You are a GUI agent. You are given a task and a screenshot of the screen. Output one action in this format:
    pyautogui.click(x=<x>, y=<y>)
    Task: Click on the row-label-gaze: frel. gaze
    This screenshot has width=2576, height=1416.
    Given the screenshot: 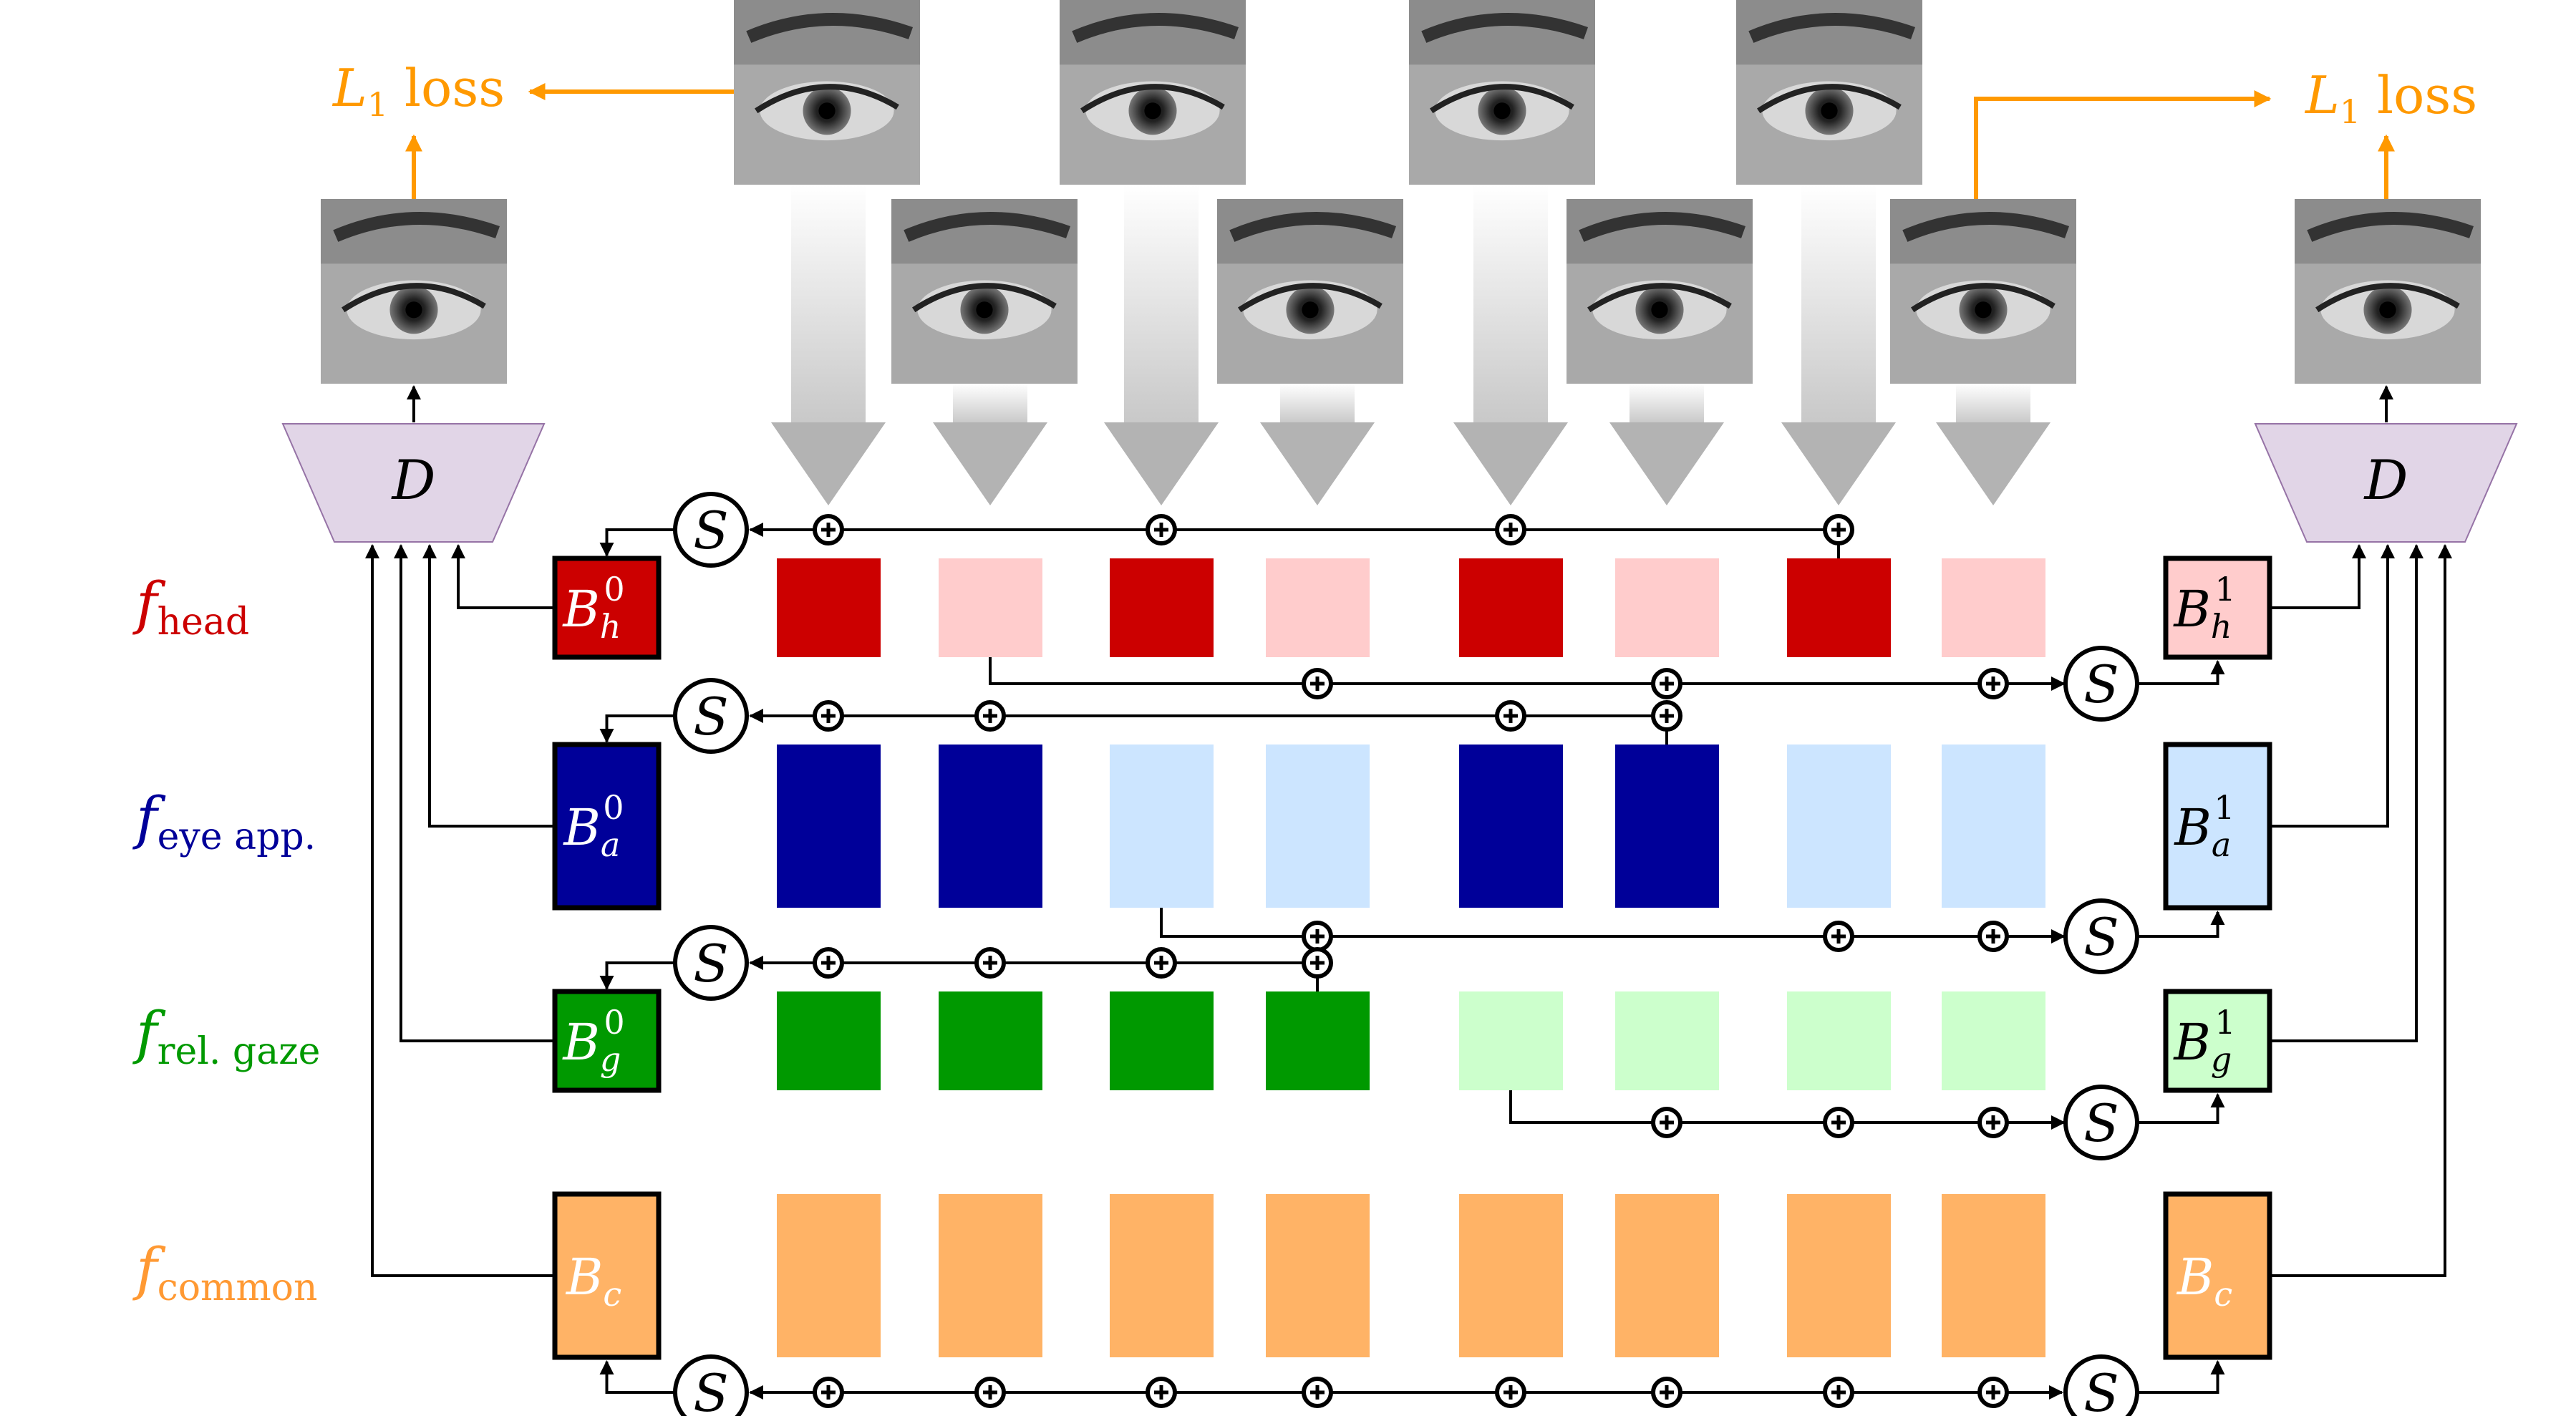 What is the action you would take?
    pyautogui.click(x=226, y=1036)
    